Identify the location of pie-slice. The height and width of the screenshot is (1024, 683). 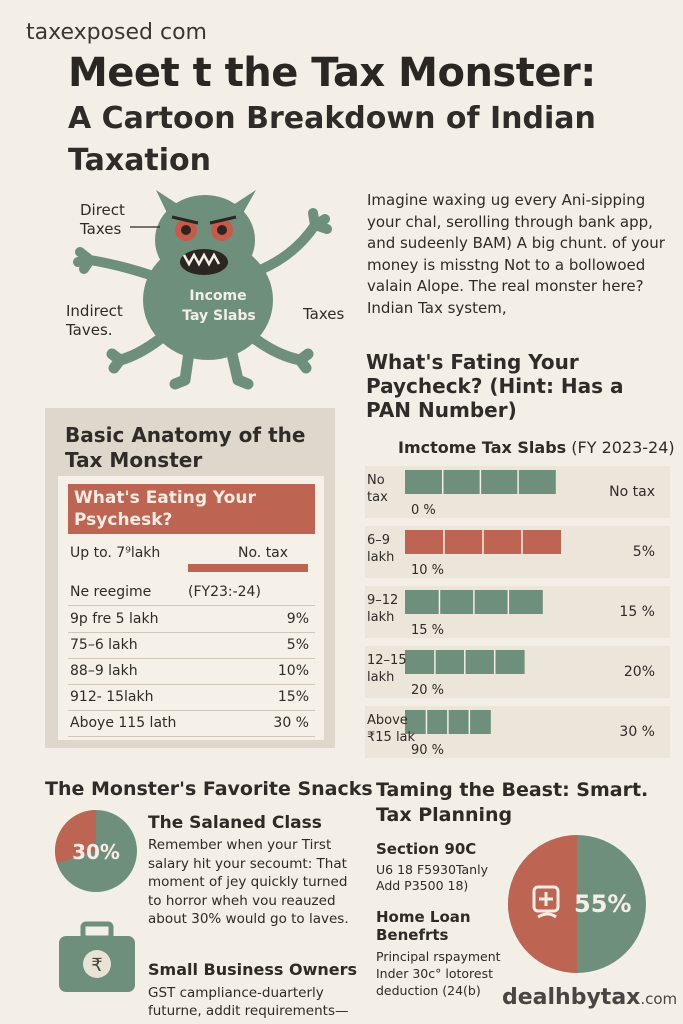
(75, 837).